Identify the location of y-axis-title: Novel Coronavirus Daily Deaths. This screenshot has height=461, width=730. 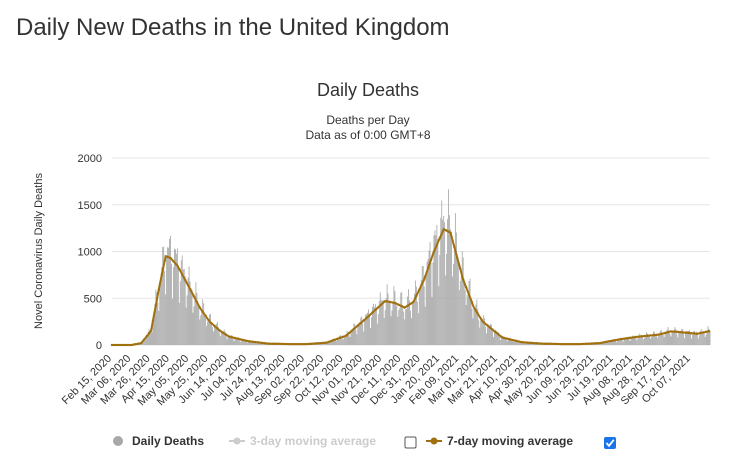
(39, 251).